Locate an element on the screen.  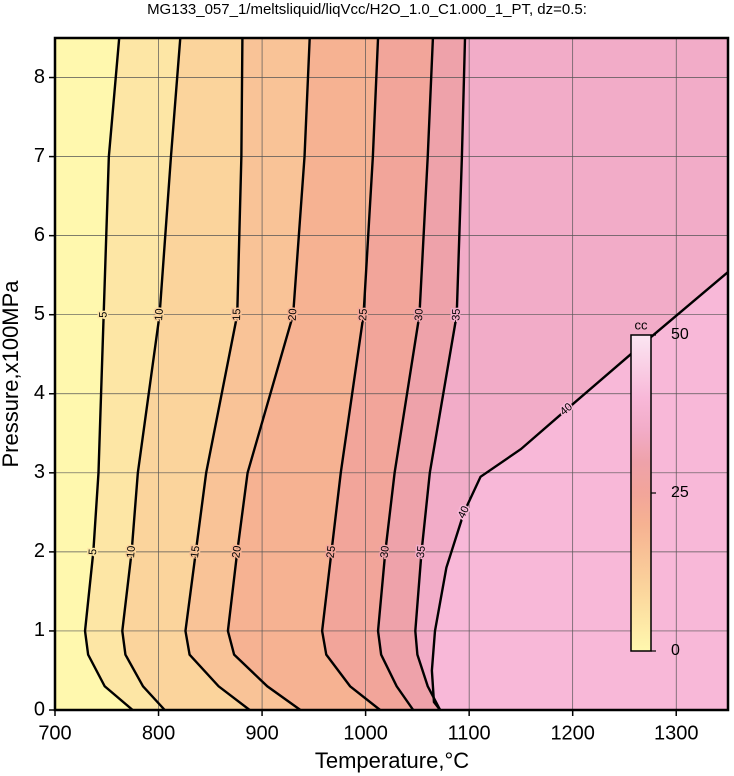
y-tick-label: 6 is located at coordinates (39, 235).